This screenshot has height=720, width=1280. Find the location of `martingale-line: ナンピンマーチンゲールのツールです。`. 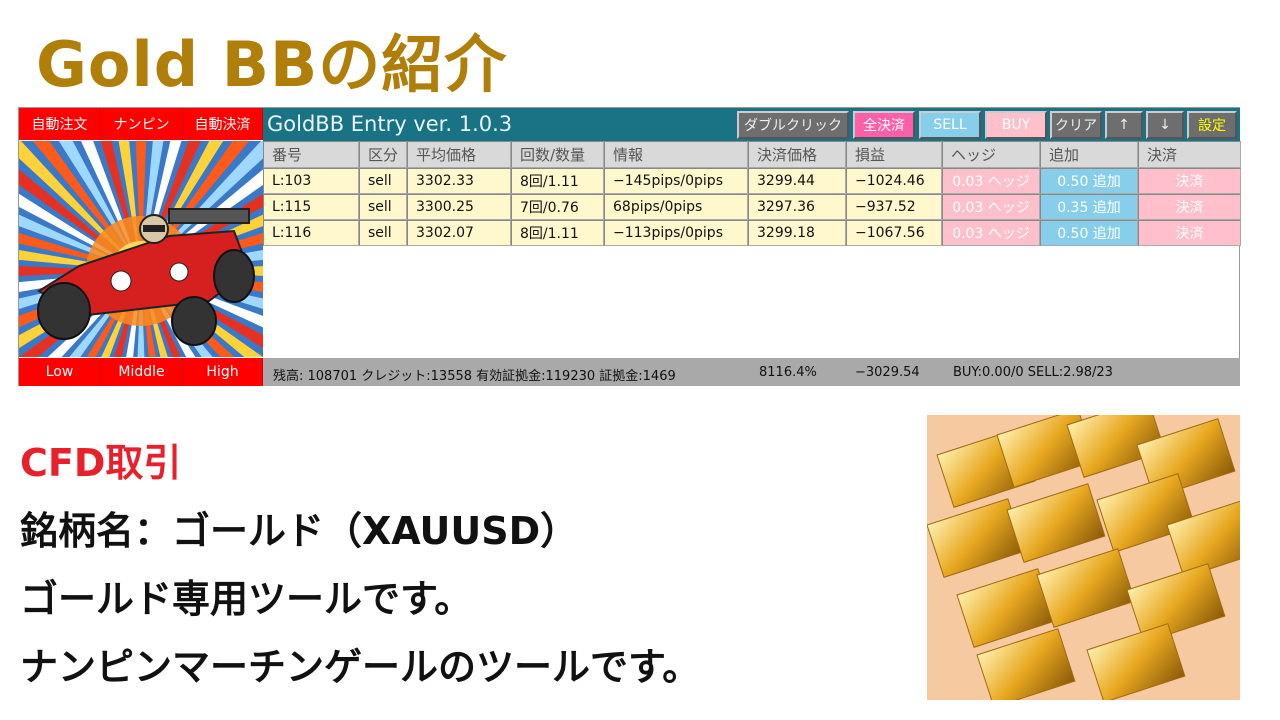

martingale-line: ナンピンマーチンゲールのツールです。 is located at coordinates (360, 667).